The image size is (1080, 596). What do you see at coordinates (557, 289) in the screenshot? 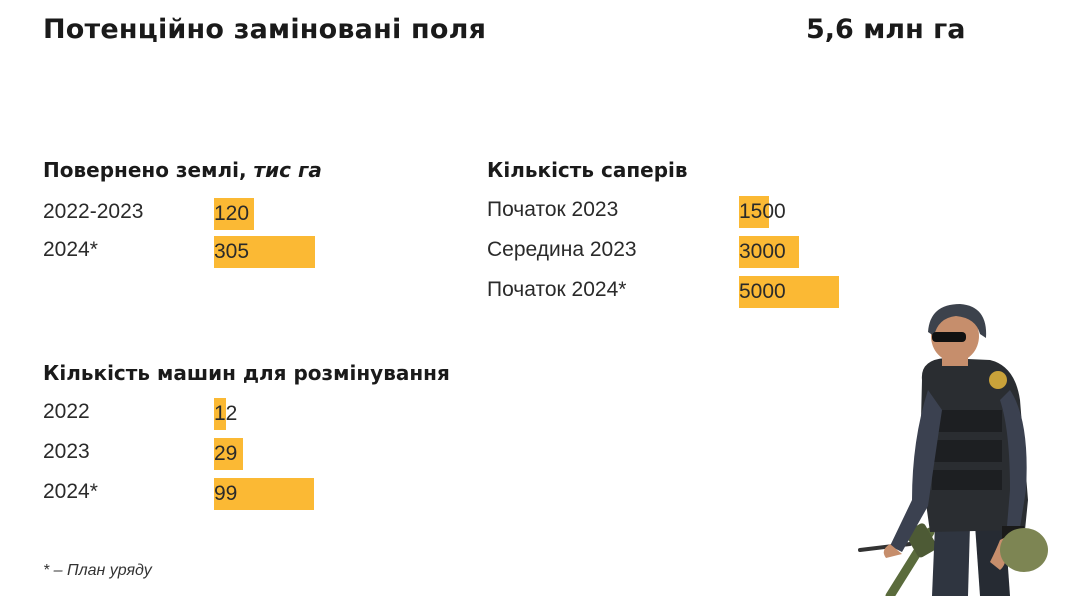
I see `deminers-category-label: Початок 2024*` at bounding box center [557, 289].